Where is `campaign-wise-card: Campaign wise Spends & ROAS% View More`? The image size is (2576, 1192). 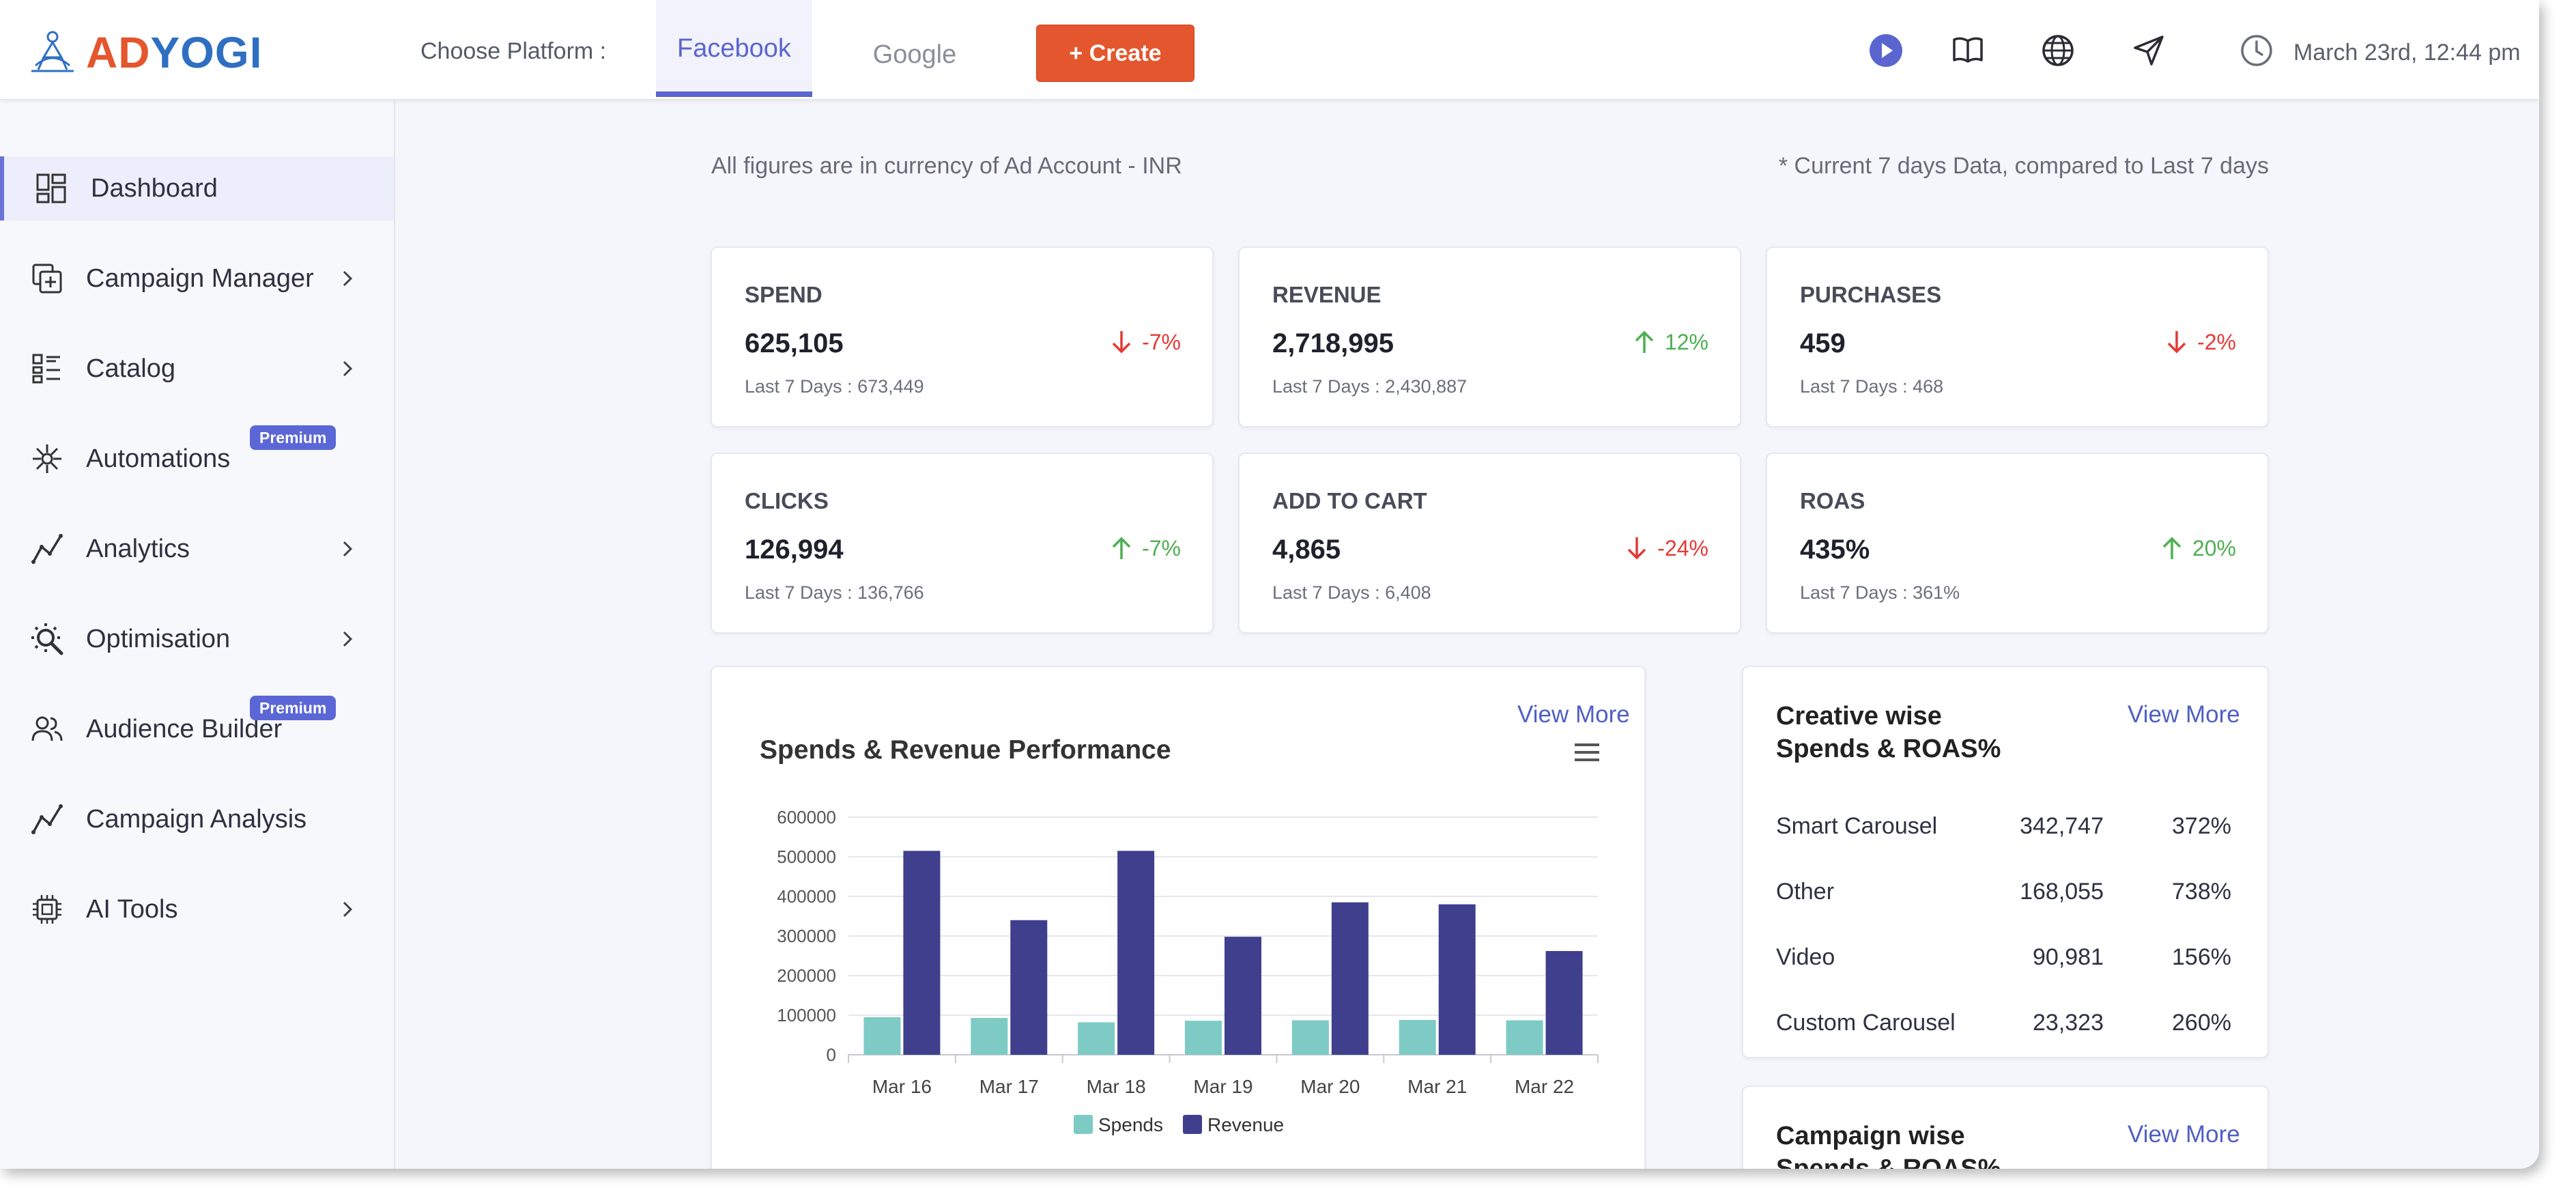
campaign-wise-card: Campaign wise Spends & ROAS% View More is located at coordinates (2005, 1127).